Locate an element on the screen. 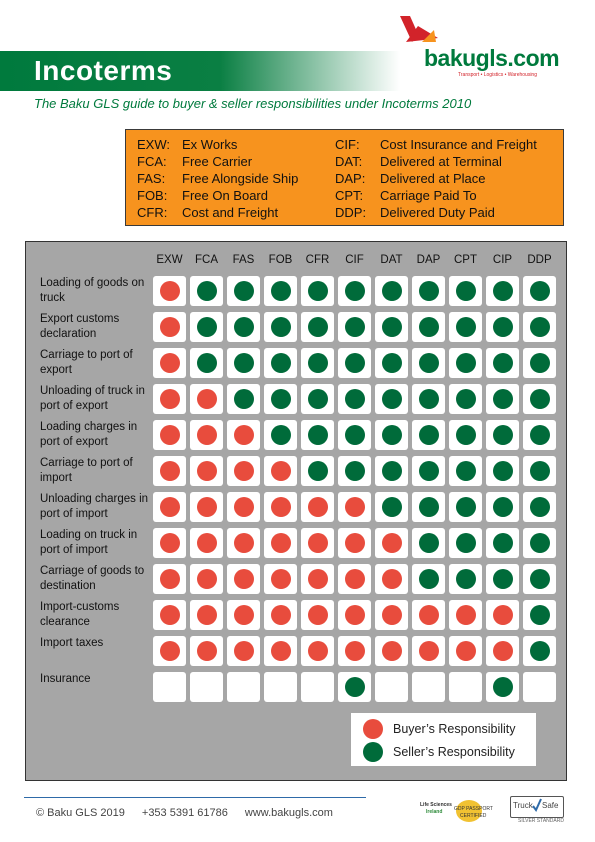 The image size is (595, 842). buyer-legend-label: Buyer’s Responsibility is located at coordinates (454, 729).